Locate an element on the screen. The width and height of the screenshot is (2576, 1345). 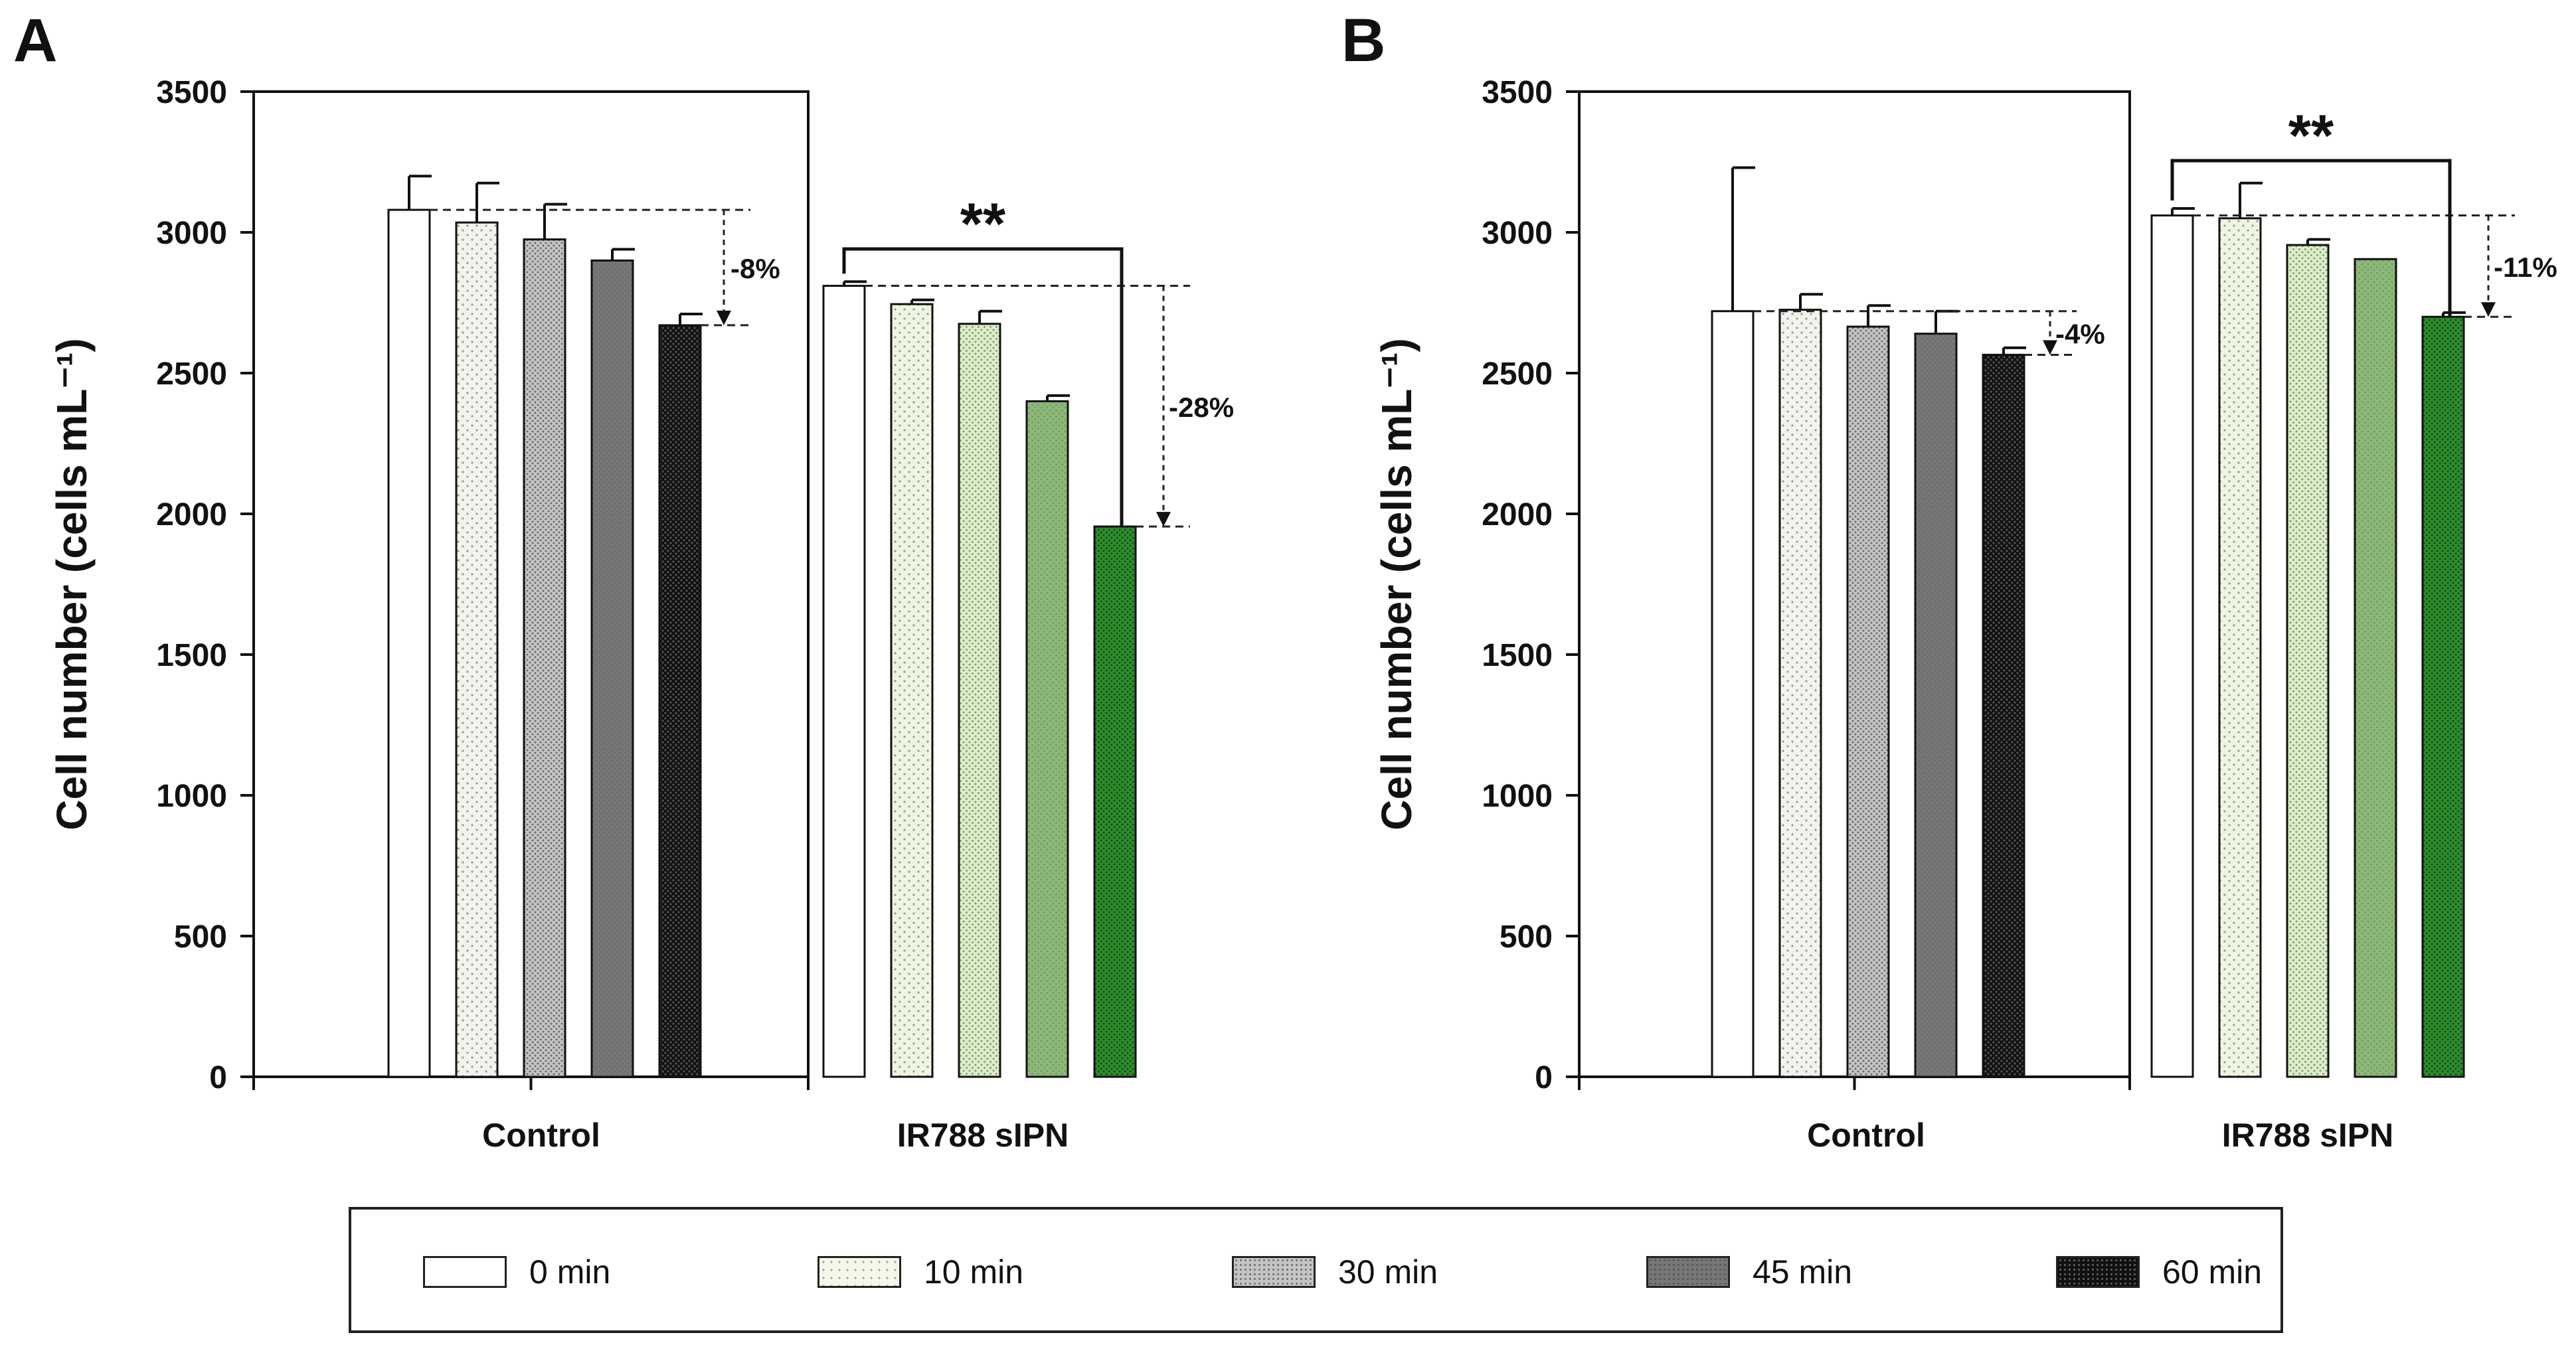
legend-label-45min: 45 min is located at coordinates (1803, 1272).